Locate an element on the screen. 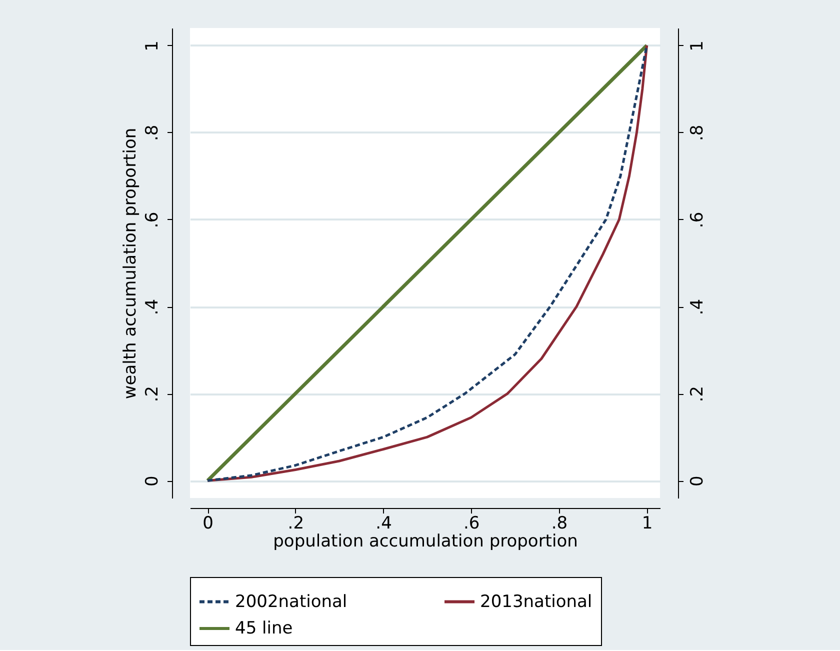  y-tick-label: 1 is located at coordinates (152, 46).